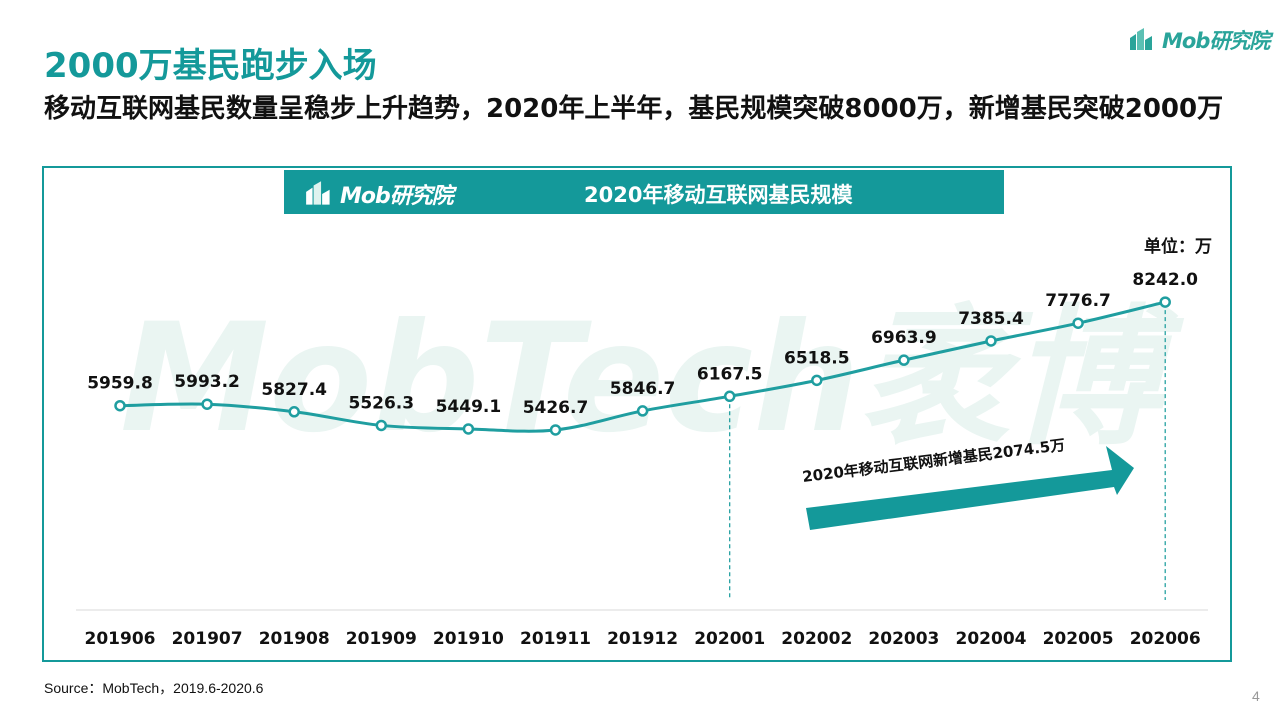 The width and height of the screenshot is (1280, 720). I want to click on x-tick-label: 202002, so click(816, 639).